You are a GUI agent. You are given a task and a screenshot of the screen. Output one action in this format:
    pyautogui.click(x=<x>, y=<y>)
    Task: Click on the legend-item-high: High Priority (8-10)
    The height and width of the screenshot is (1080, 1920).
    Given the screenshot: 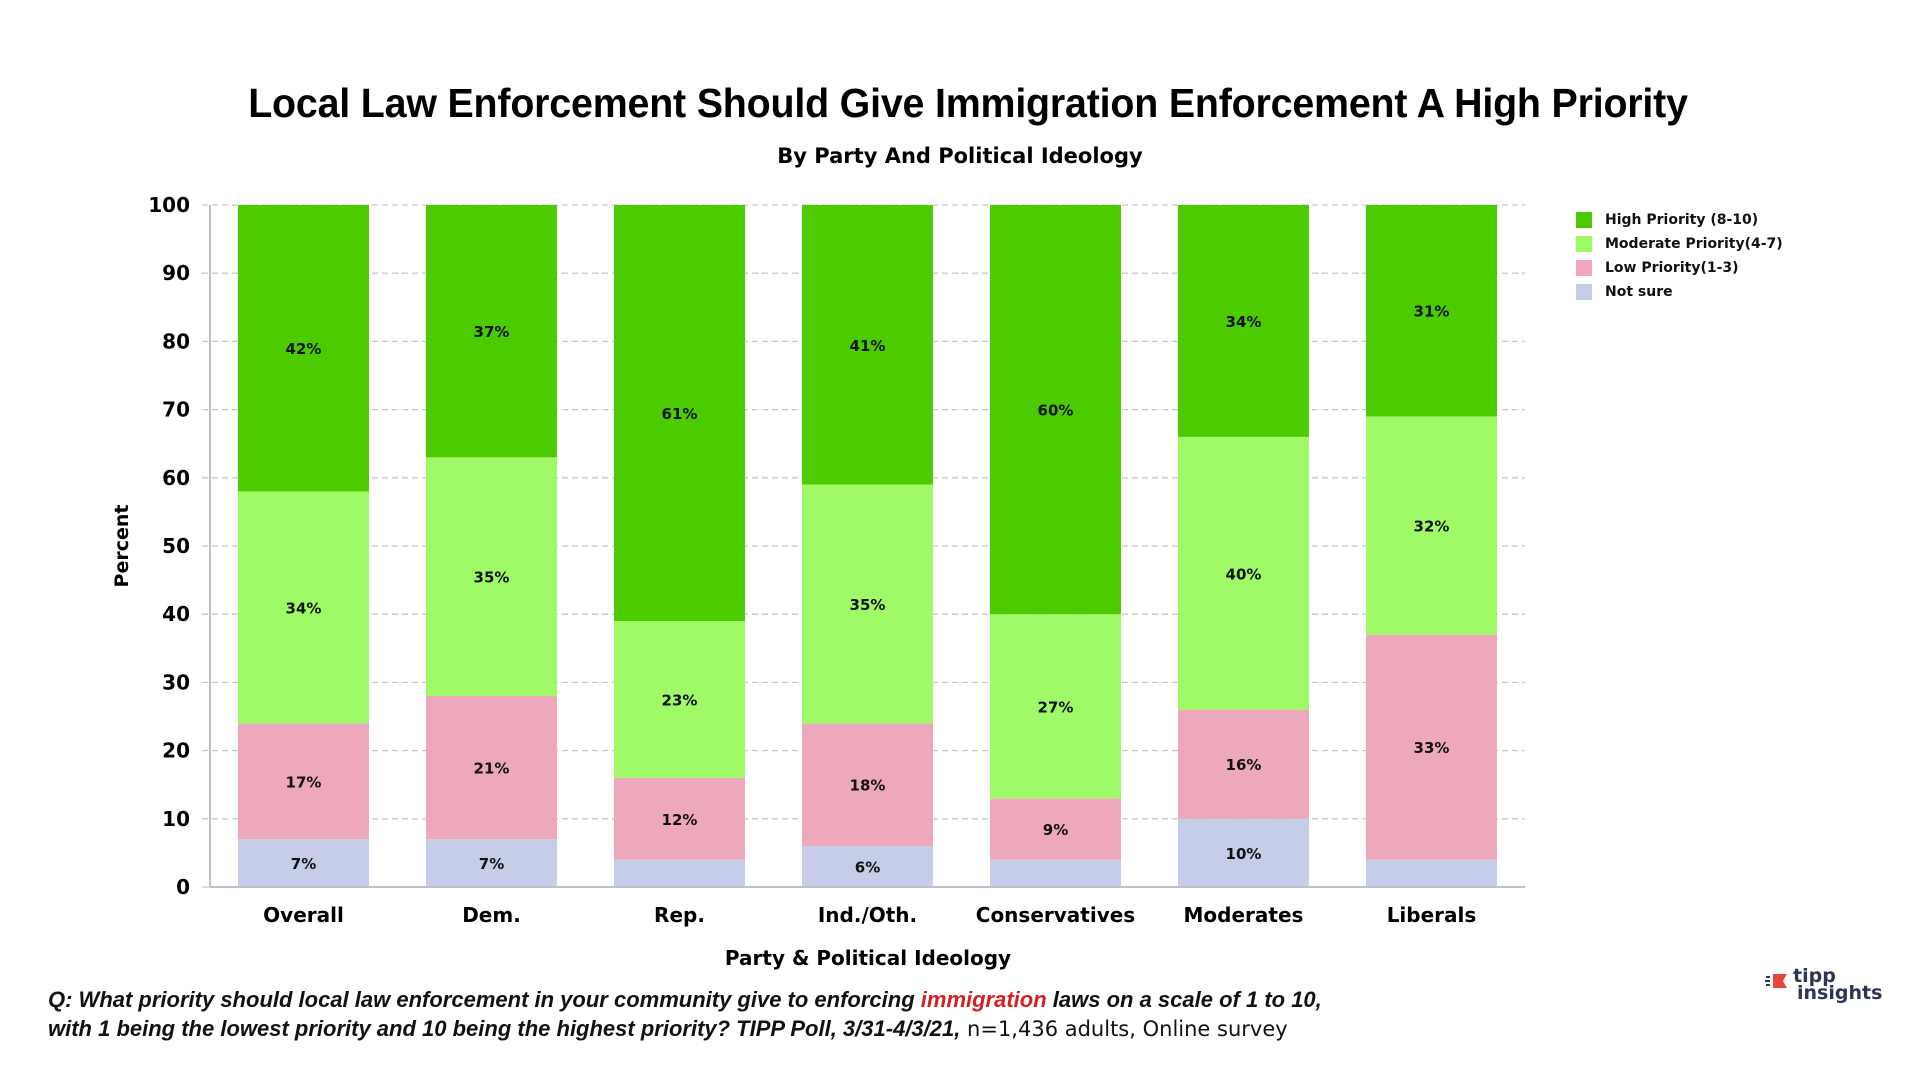 What is the action you would take?
    pyautogui.click(x=1679, y=220)
    